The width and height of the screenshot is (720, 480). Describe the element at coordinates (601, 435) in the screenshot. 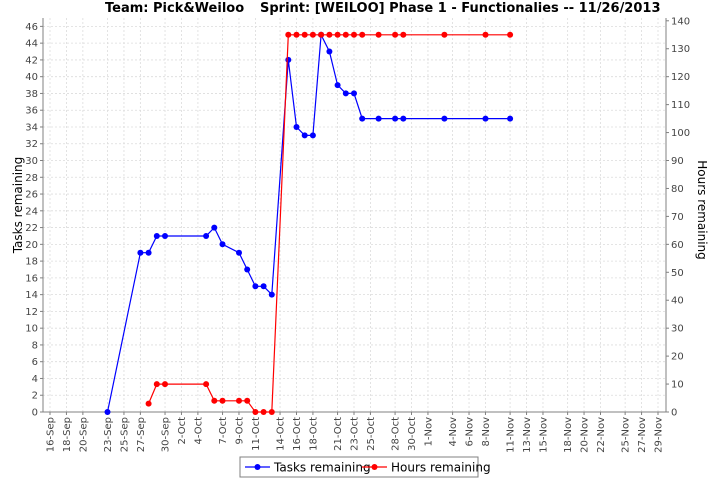

I see `x-tick-label: 22-Nov` at that location.